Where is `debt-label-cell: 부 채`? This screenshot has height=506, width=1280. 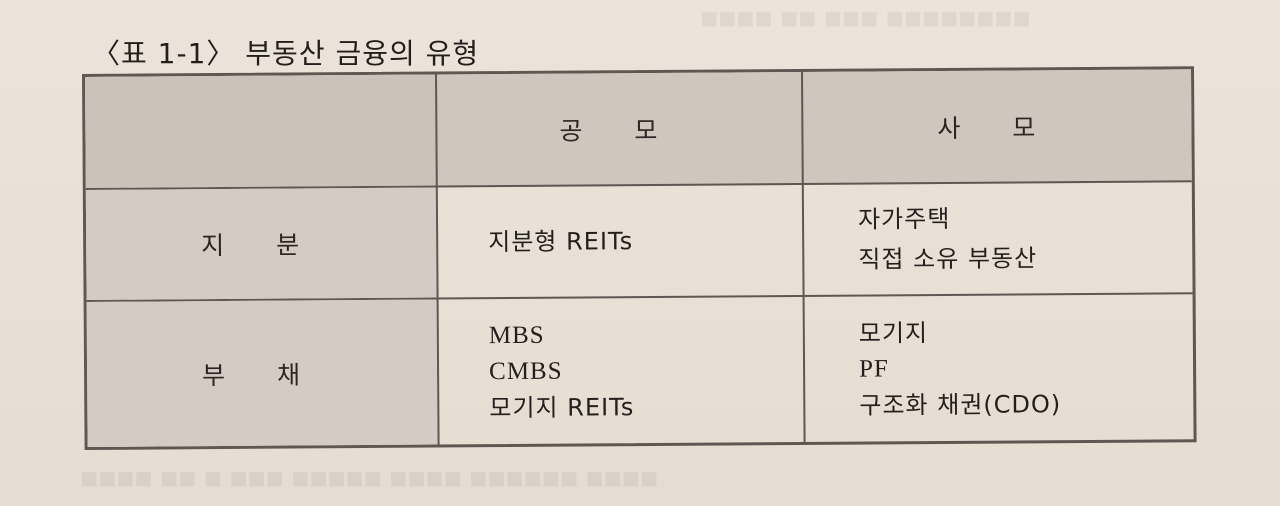 debt-label-cell: 부 채 is located at coordinates (262, 373).